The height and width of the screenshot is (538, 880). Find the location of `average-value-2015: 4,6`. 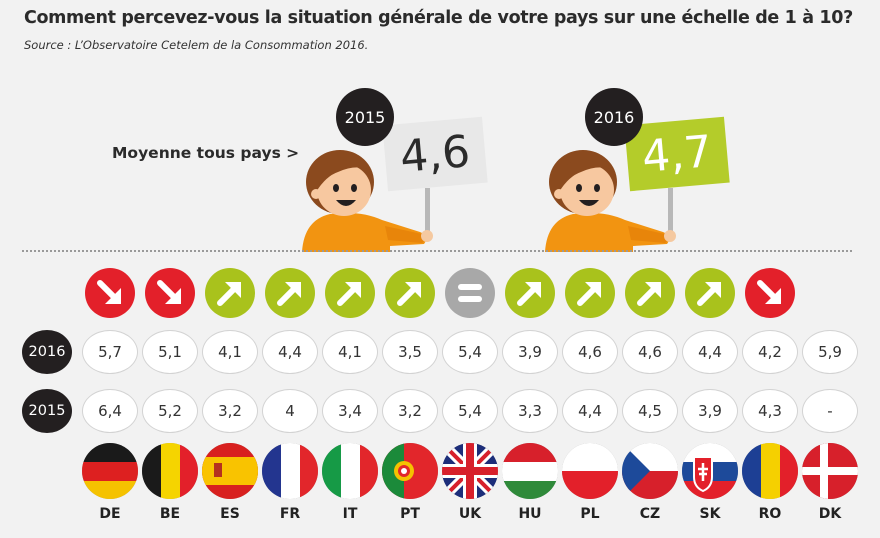

average-value-2015: 4,6 is located at coordinates (435, 154).